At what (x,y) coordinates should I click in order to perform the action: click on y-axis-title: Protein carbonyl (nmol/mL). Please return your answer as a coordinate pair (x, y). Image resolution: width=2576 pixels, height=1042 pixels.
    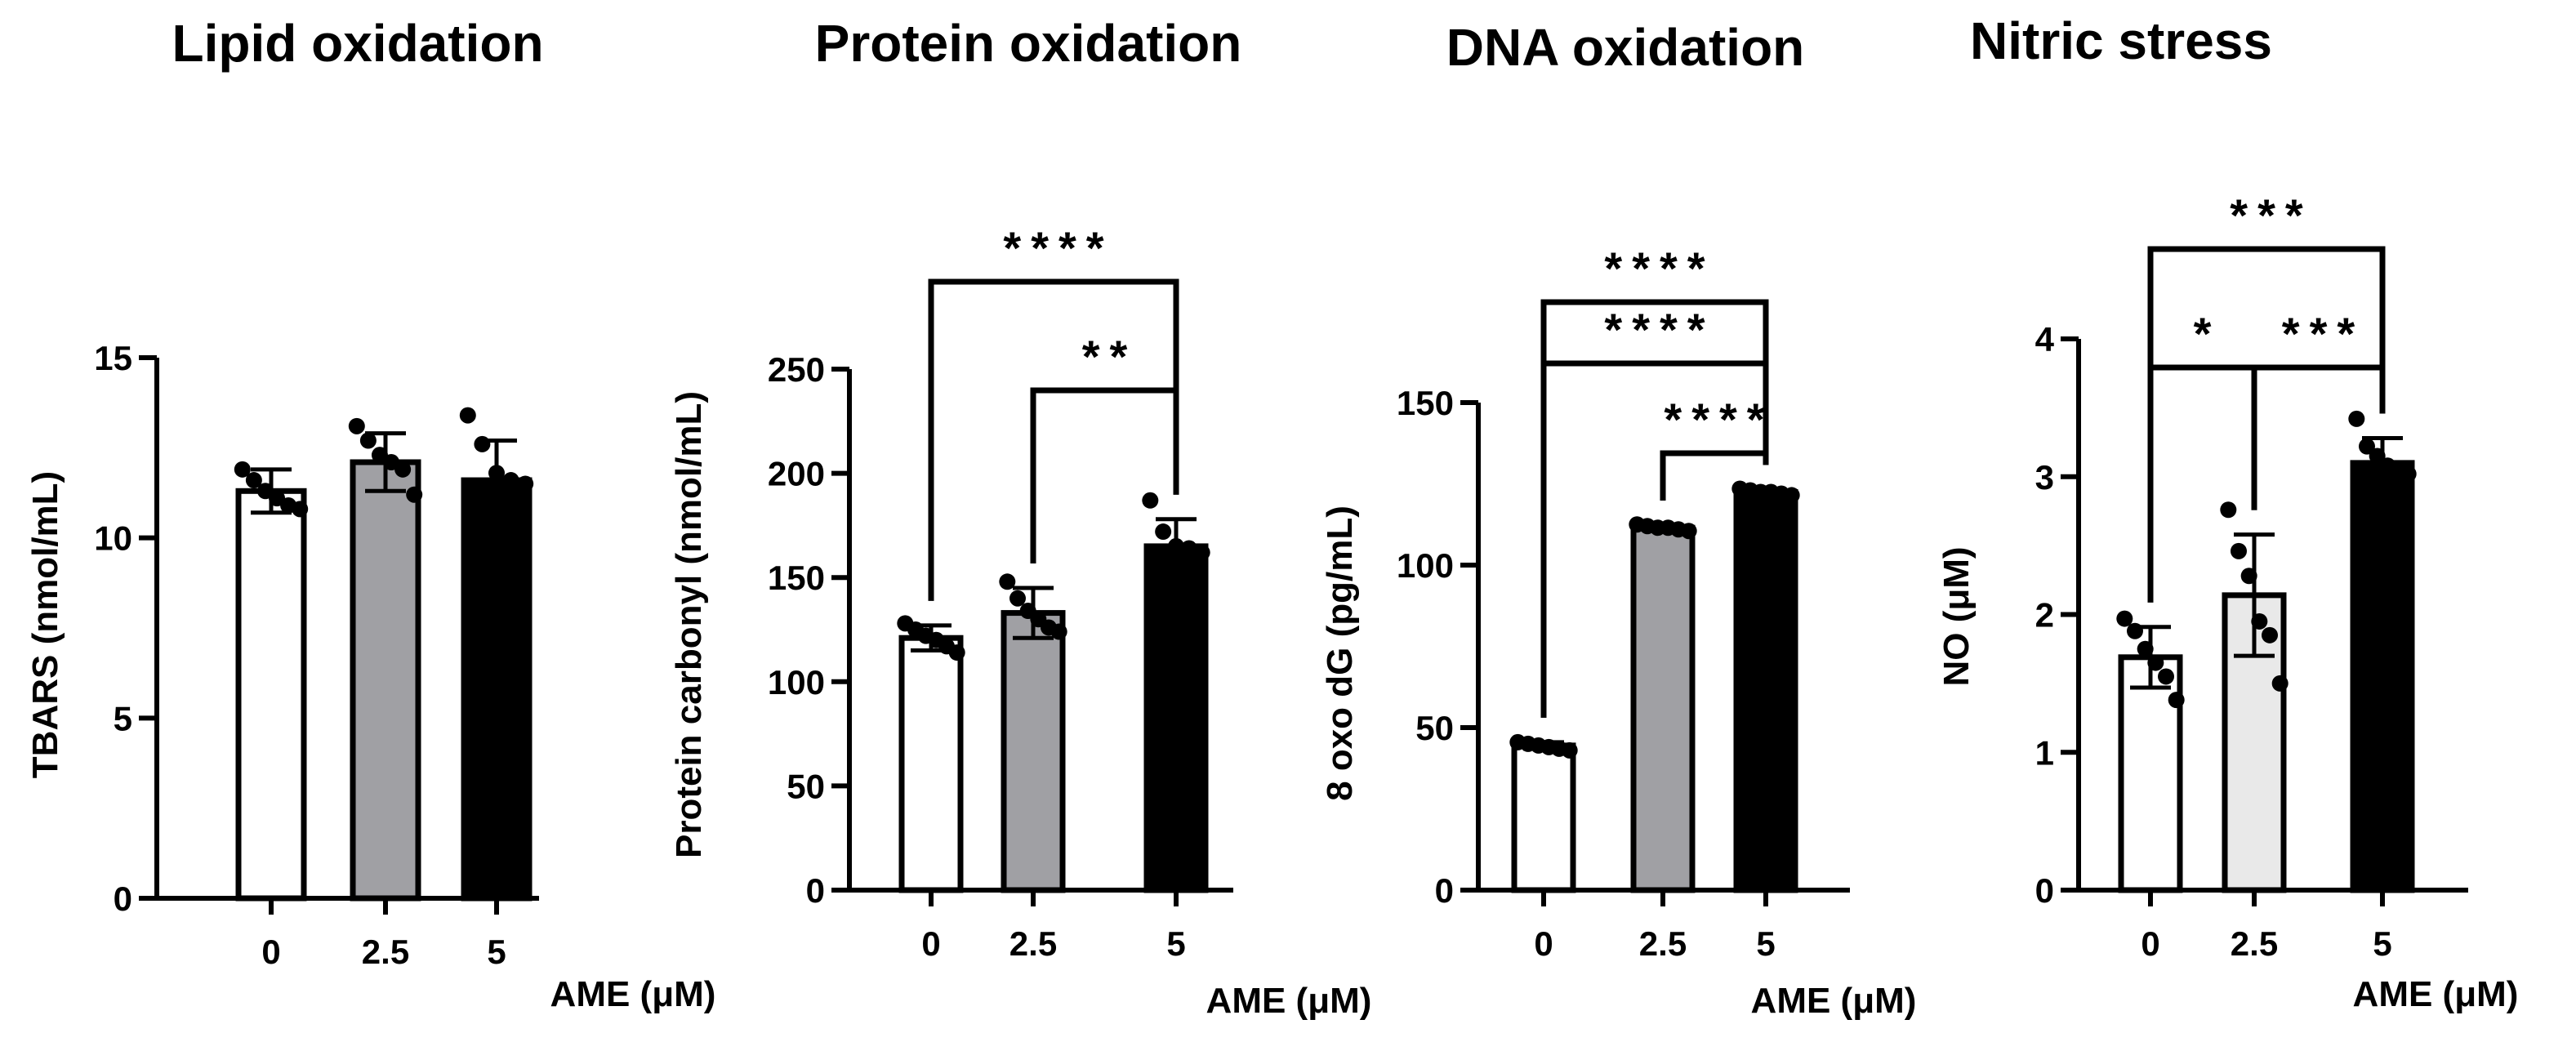
    Looking at the image, I should click on (689, 624).